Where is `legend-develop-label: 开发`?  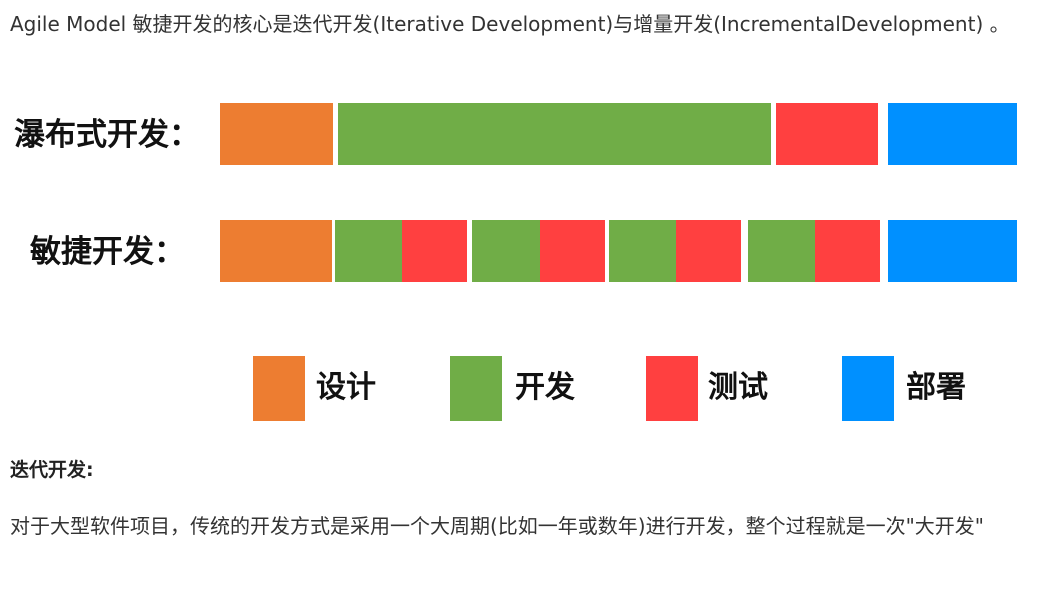
legend-develop-label: 开发 is located at coordinates (545, 387).